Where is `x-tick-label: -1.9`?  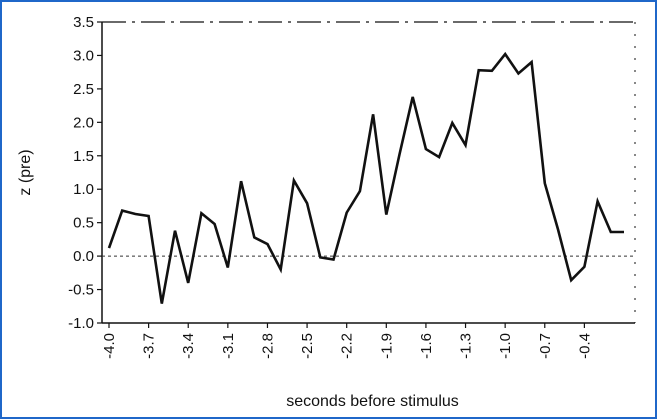 x-tick-label: -1.9 is located at coordinates (386, 346).